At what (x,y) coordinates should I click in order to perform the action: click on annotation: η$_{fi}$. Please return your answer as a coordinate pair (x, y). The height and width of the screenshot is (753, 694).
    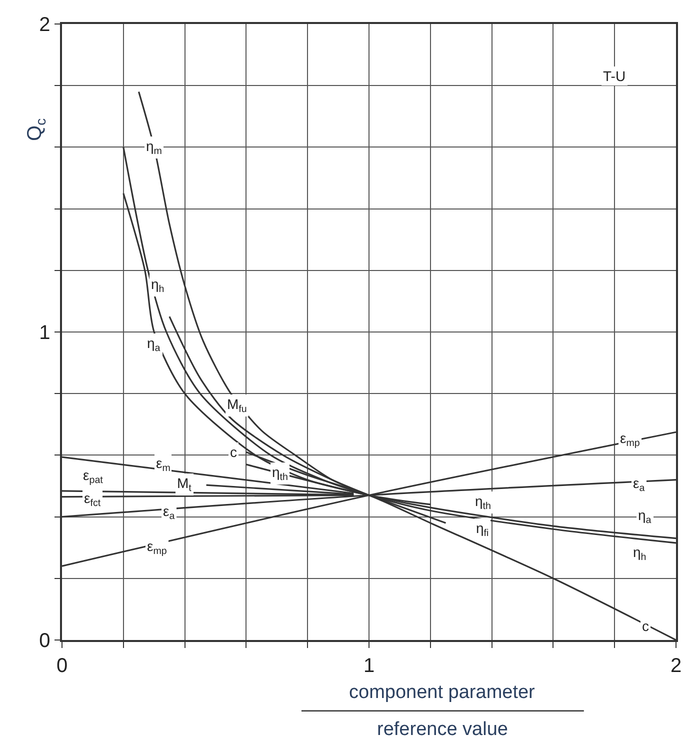
    Looking at the image, I should click on (482, 529).